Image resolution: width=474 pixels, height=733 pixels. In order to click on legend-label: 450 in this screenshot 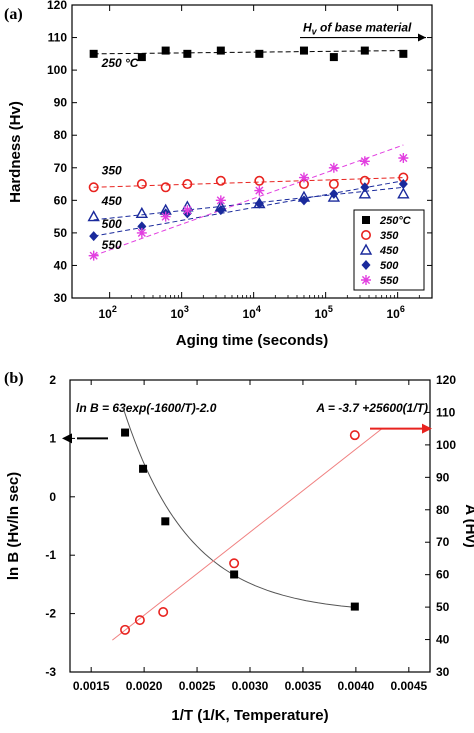, I will do `click(389, 251)`.